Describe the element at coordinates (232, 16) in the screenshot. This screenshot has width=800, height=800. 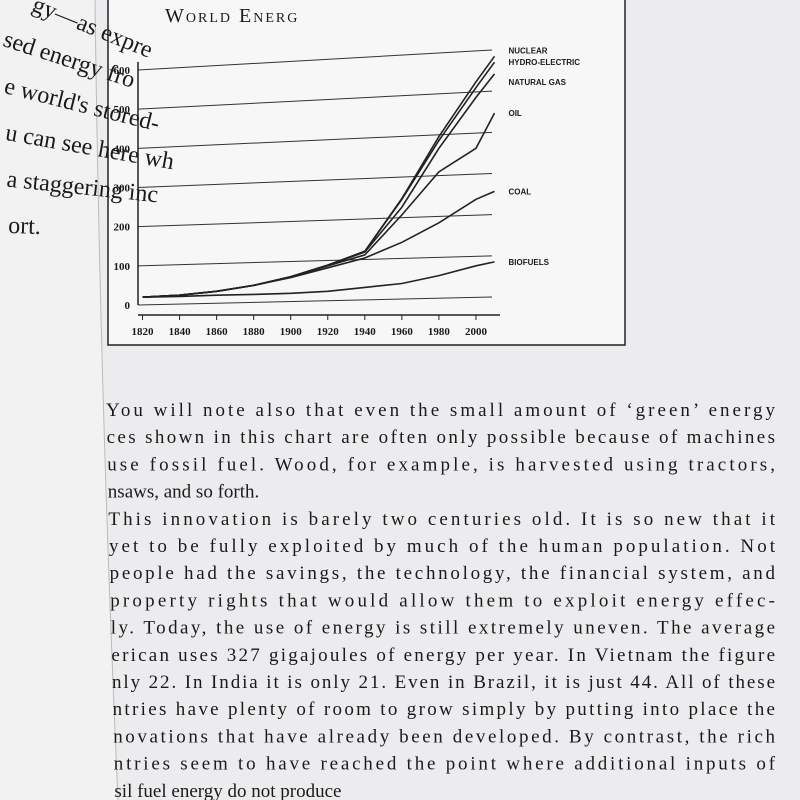
I see `chart-title: World Energ` at that location.